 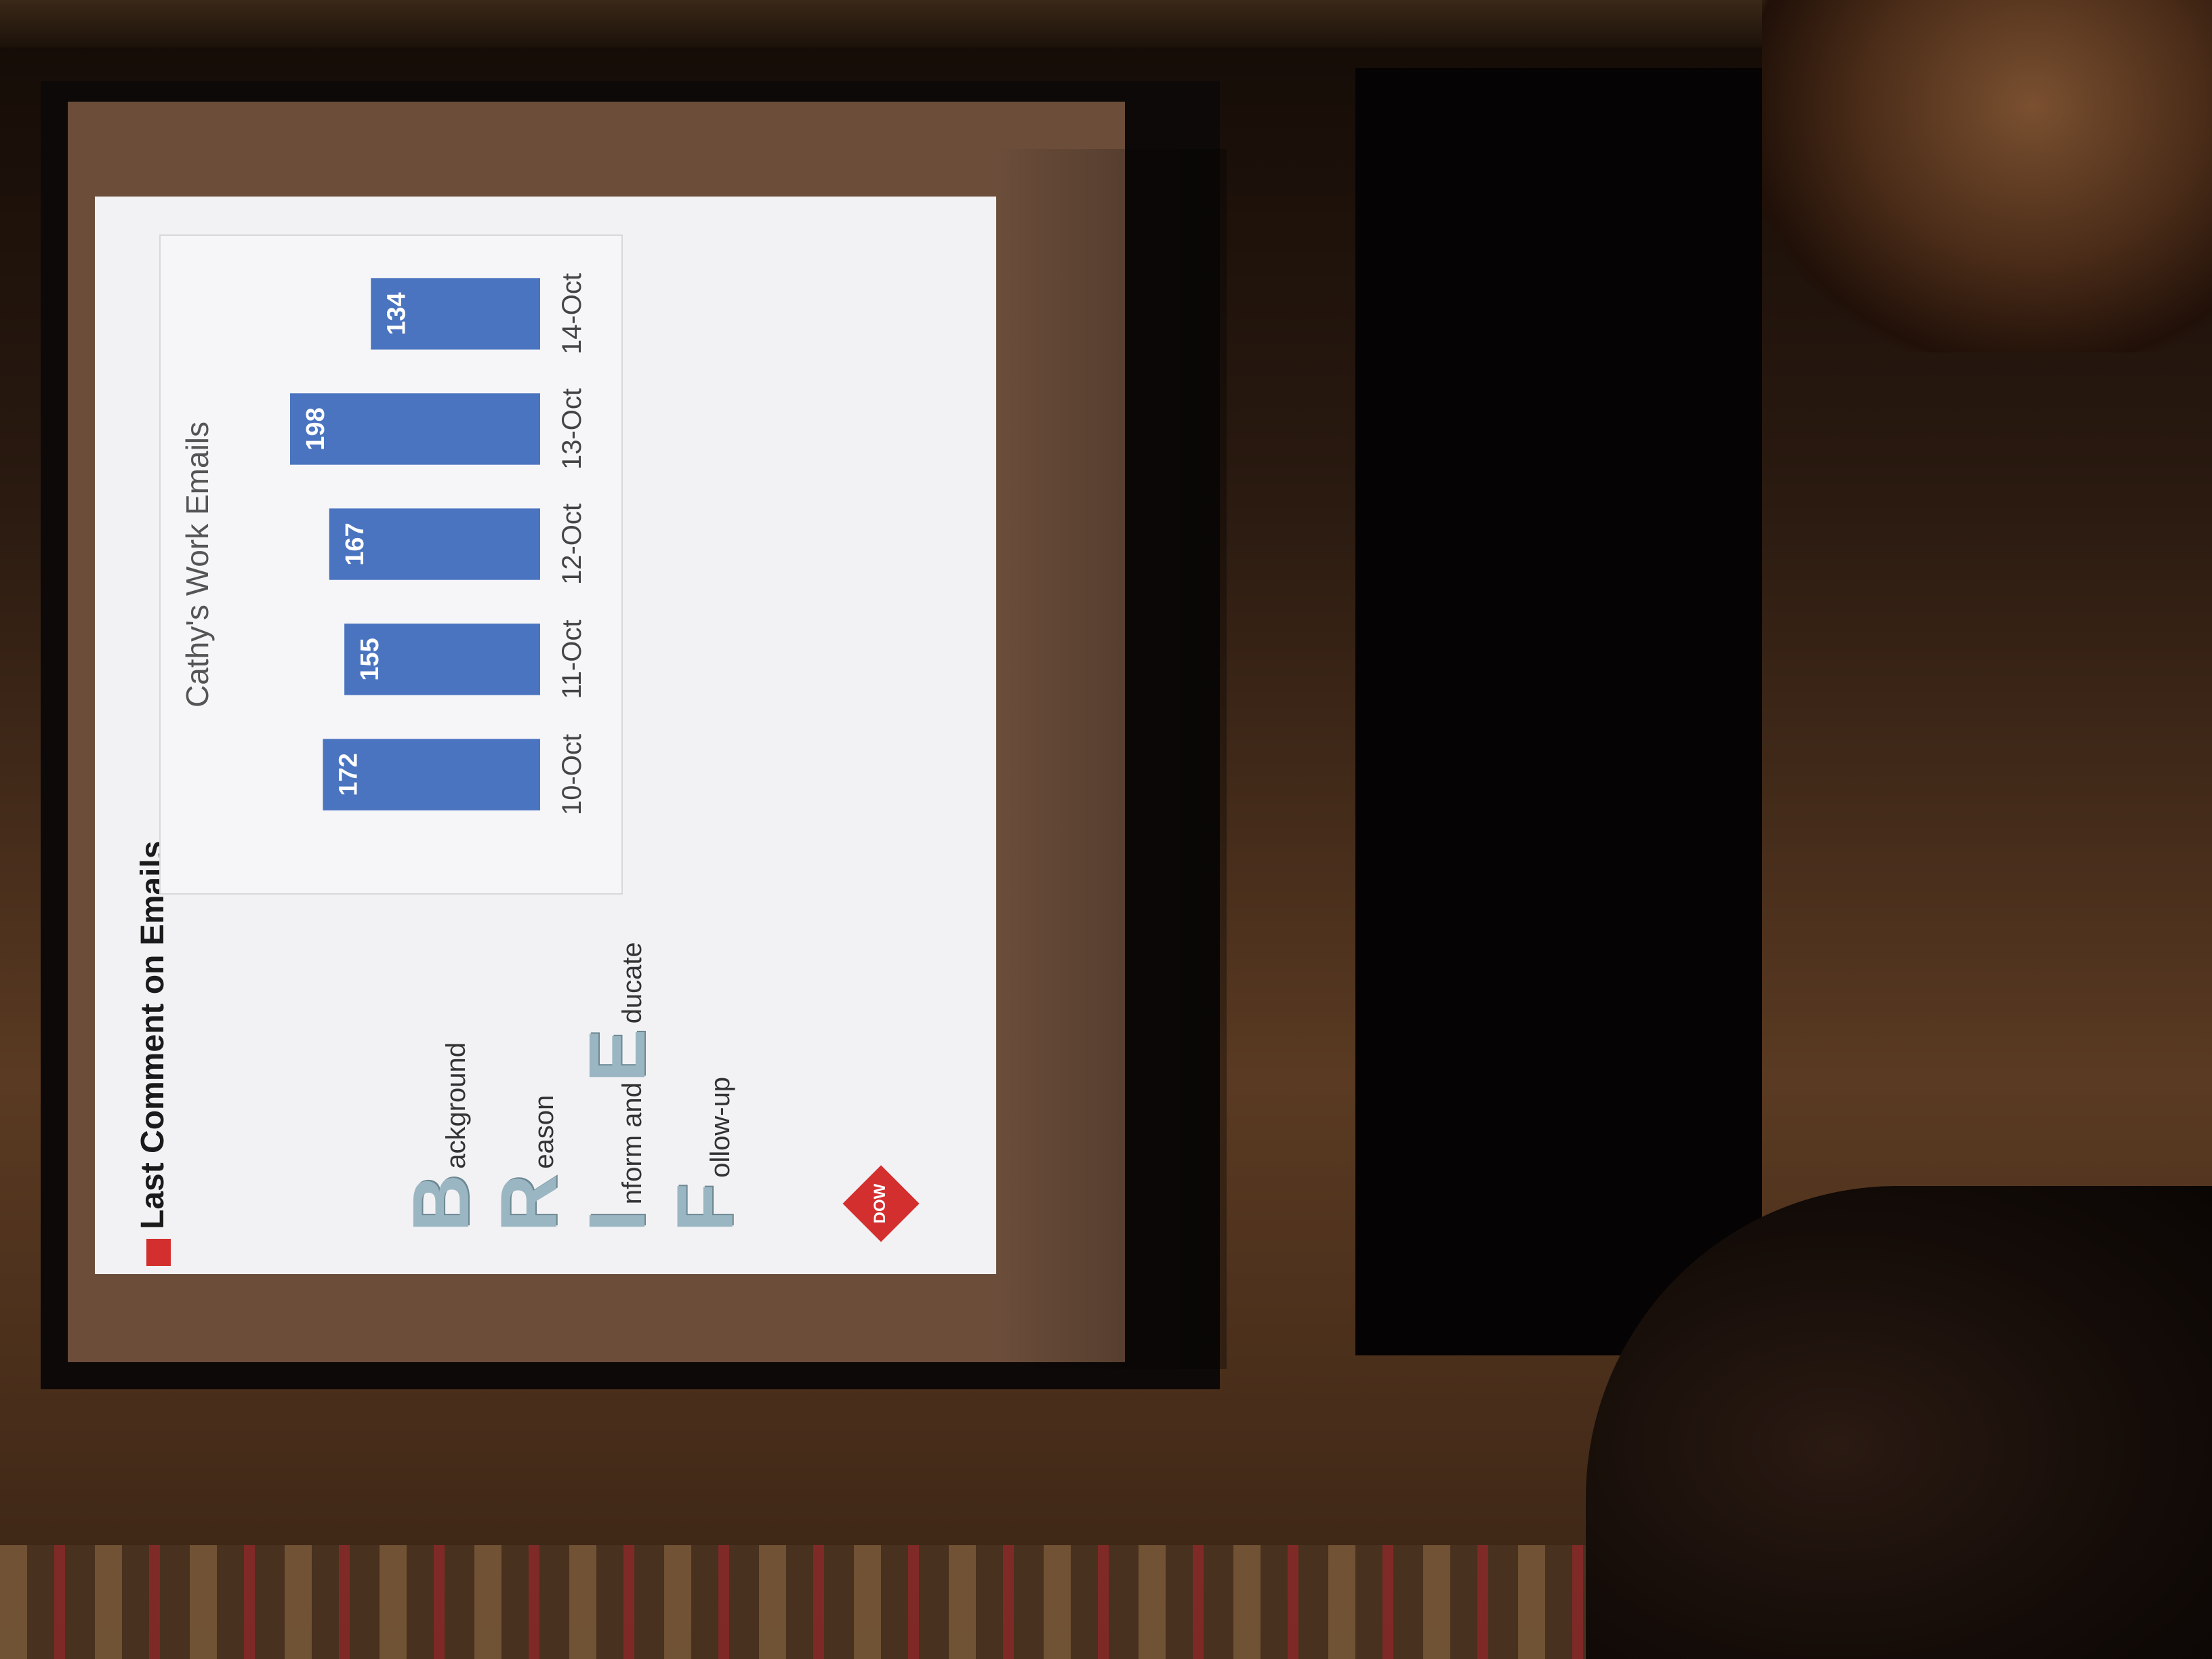 I want to click on chart-x-tick-label: 14-Oct, so click(x=572, y=313).